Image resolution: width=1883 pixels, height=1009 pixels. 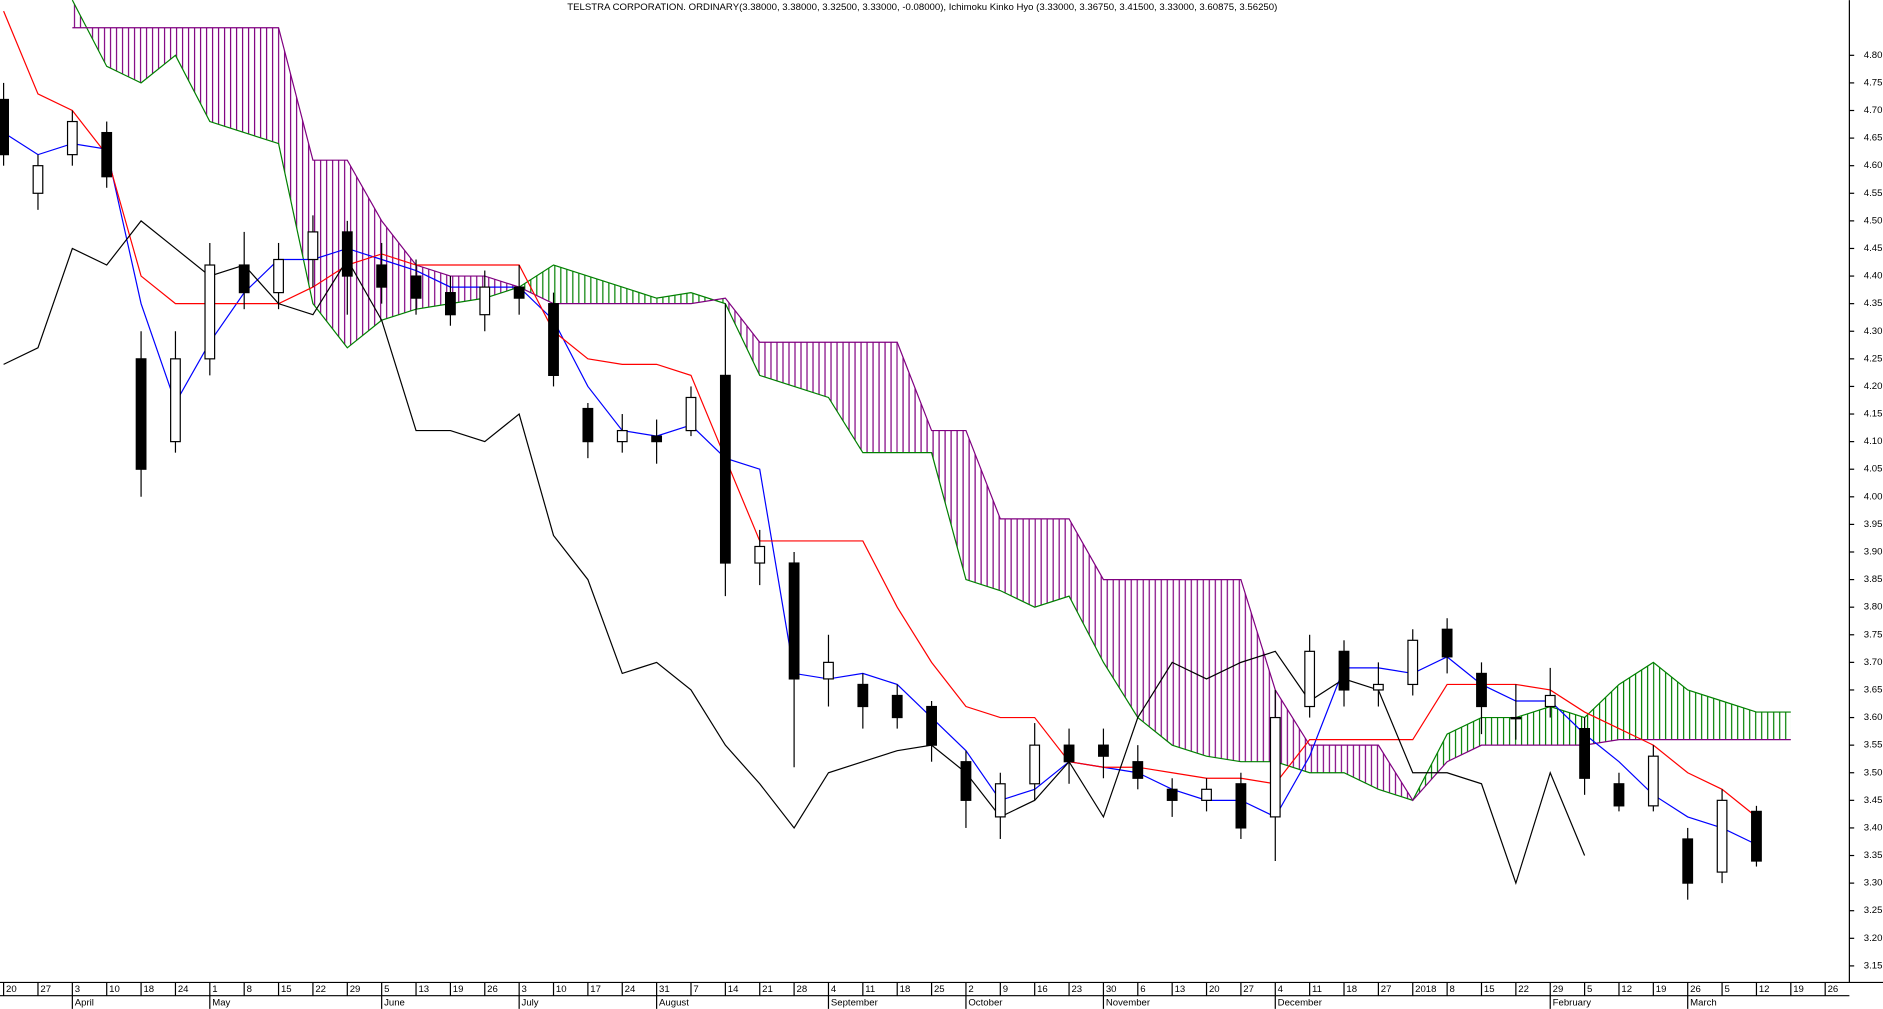 What do you see at coordinates (1873, 745) in the screenshot?
I see `y-tick-label: 3.55` at bounding box center [1873, 745].